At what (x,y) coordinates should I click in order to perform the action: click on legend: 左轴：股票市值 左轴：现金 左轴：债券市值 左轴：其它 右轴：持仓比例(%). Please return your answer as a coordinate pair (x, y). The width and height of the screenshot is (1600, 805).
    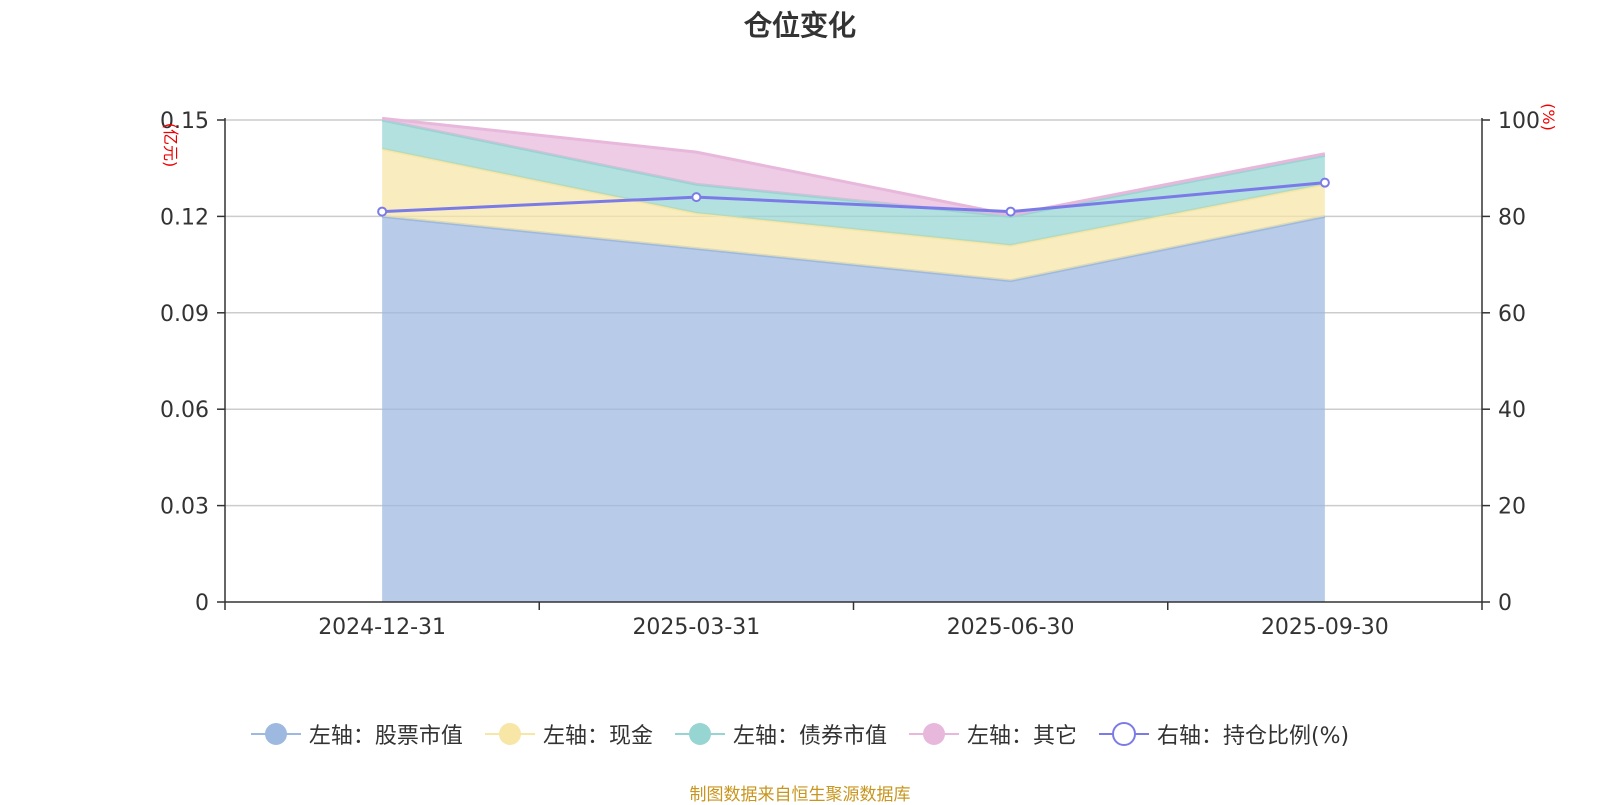
    Looking at the image, I should click on (800, 734).